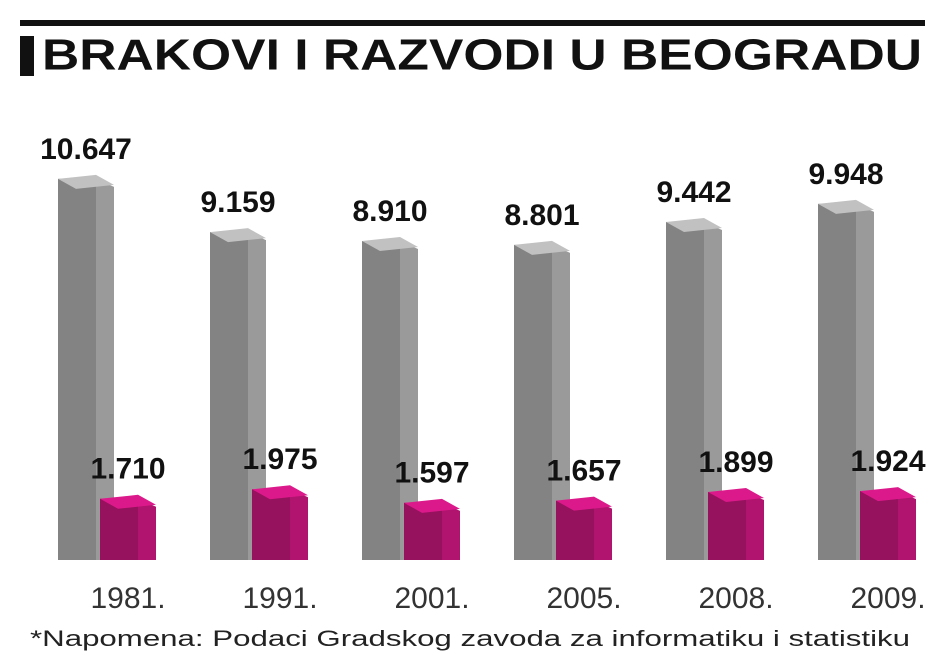 The image size is (940, 669). Describe the element at coordinates (431, 598) in the screenshot. I see `x-tick-label: 2001.` at that location.